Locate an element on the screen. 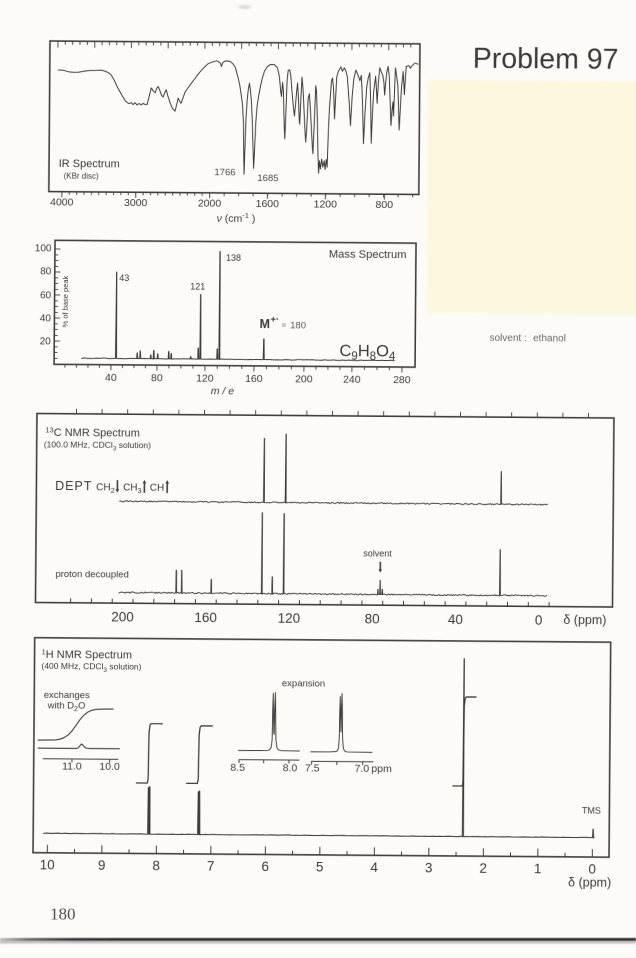 The width and height of the screenshot is (636, 958). svg-text: 4 is located at coordinates (374, 867).